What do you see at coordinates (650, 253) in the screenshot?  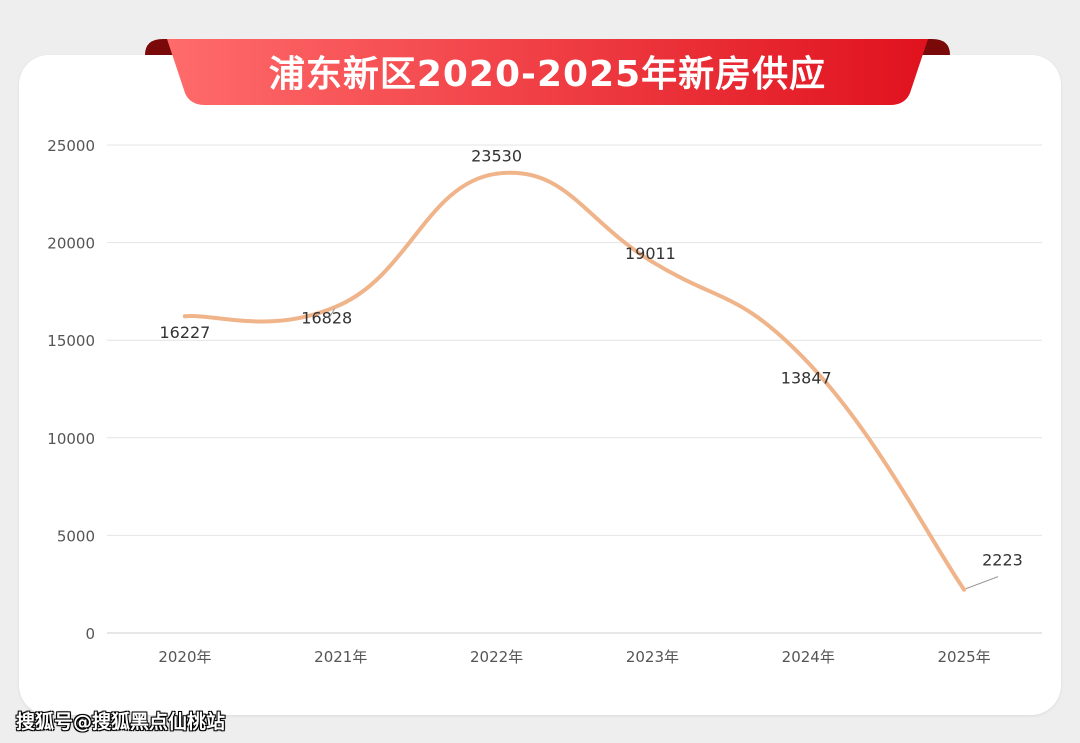 I see `data-label: 19011` at bounding box center [650, 253].